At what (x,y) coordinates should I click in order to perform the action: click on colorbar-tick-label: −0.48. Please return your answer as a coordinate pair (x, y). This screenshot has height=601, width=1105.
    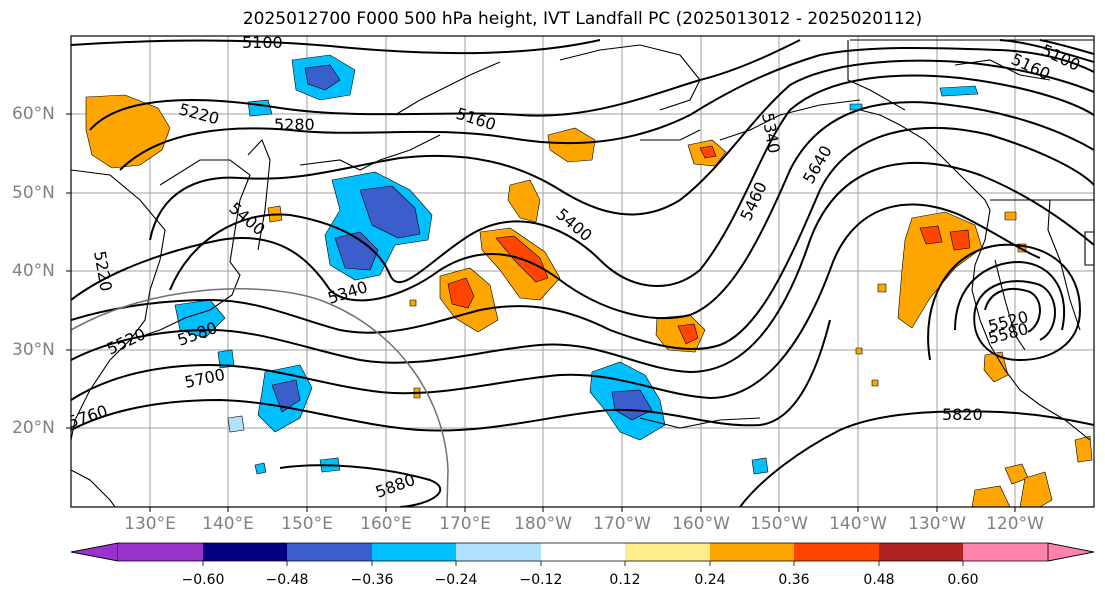
    Looking at the image, I should click on (287, 580).